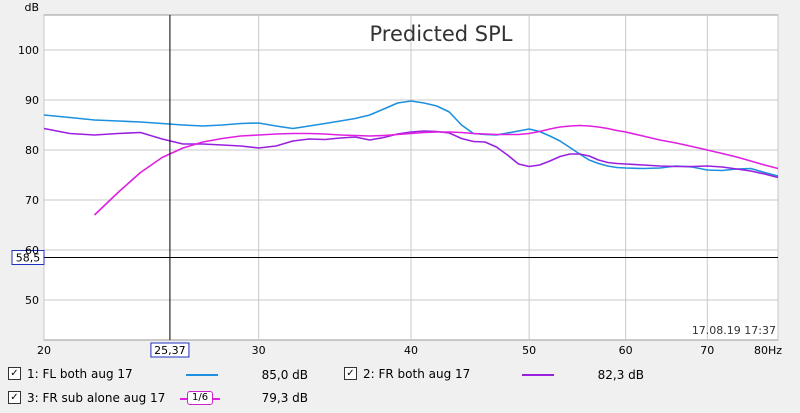 This screenshot has height=413, width=800. I want to click on series-1-name: 1: FL both aug 17, so click(80, 374).